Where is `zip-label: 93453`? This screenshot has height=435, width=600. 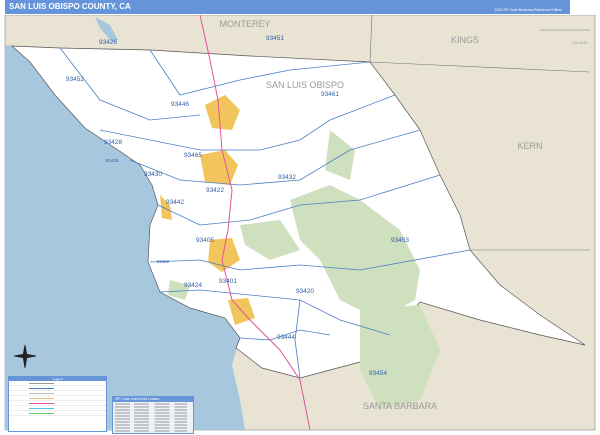
zip-label: 93453 is located at coordinates (400, 240).